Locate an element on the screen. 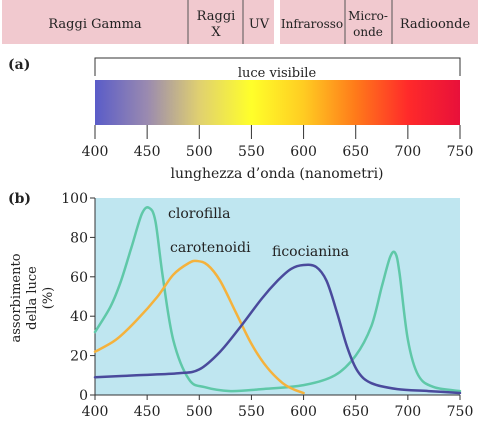 This screenshot has width=480, height=429. panel-a-axis-title: lunghezza d’onda (nanometri) is located at coordinates (276, 174).